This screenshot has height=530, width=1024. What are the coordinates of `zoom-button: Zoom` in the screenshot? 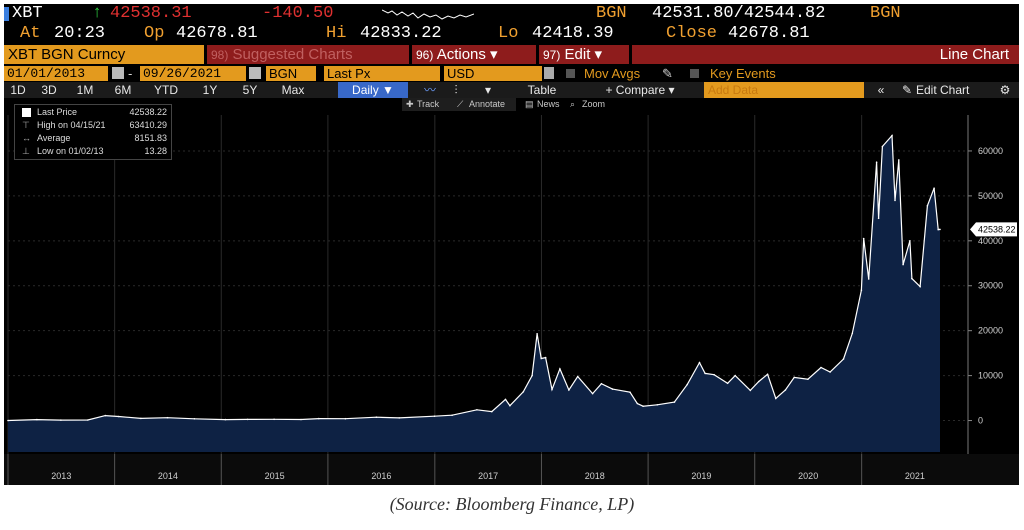 It's located at (594, 104).